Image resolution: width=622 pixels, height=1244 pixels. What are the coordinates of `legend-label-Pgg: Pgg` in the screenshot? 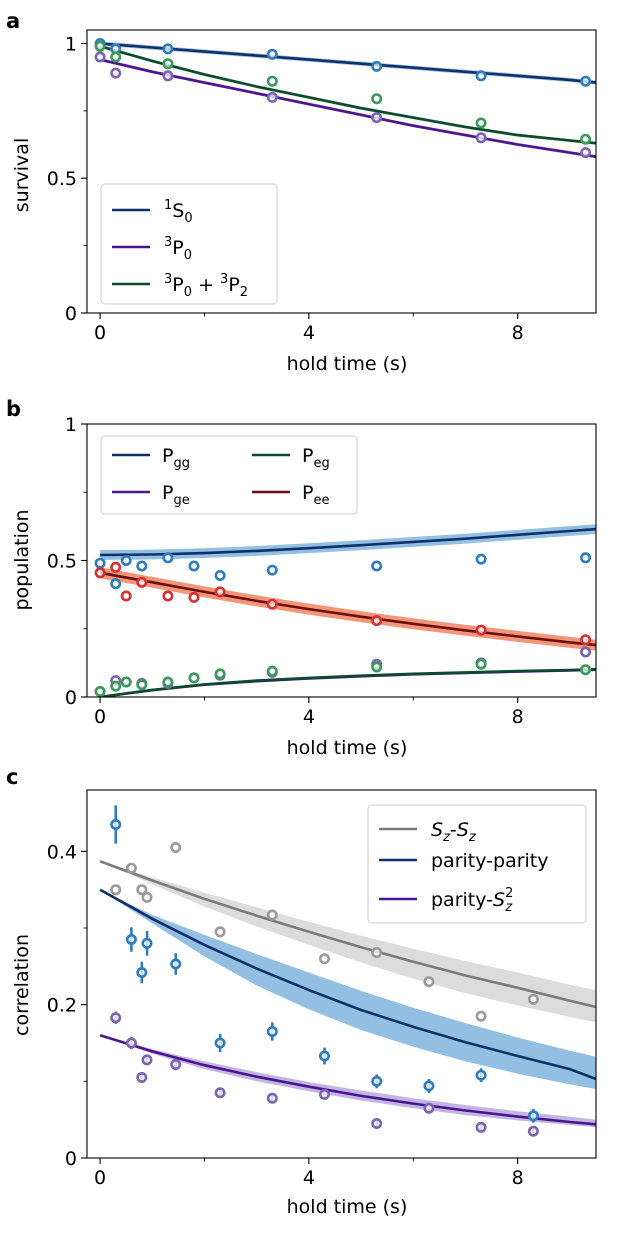 It's located at (176, 458).